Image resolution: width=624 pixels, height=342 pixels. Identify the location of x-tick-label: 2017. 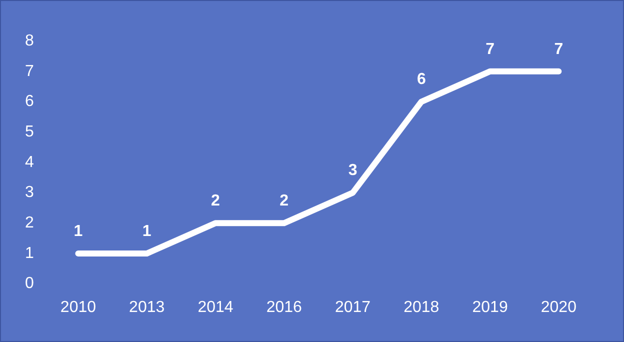
(352, 307).